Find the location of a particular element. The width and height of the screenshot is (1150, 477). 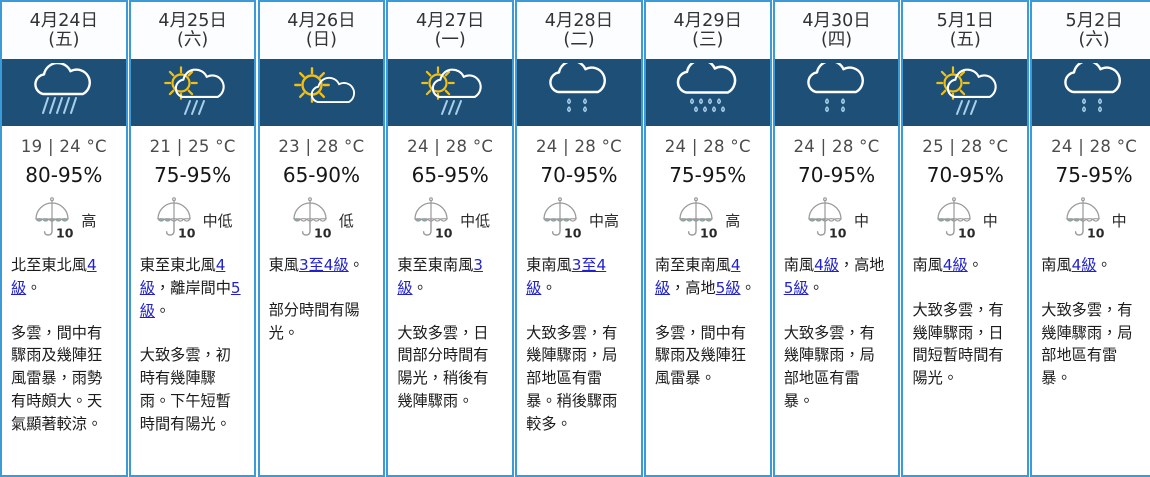

wind-force-link: 3級 is located at coordinates (440, 276).